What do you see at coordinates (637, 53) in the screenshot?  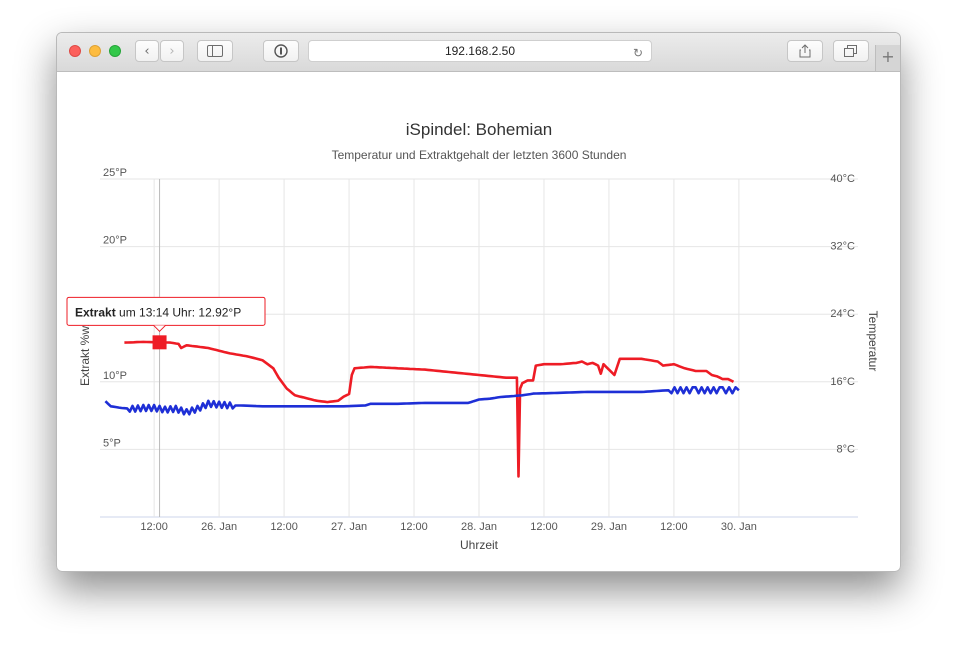 I see `reload-icon: ↻` at bounding box center [637, 53].